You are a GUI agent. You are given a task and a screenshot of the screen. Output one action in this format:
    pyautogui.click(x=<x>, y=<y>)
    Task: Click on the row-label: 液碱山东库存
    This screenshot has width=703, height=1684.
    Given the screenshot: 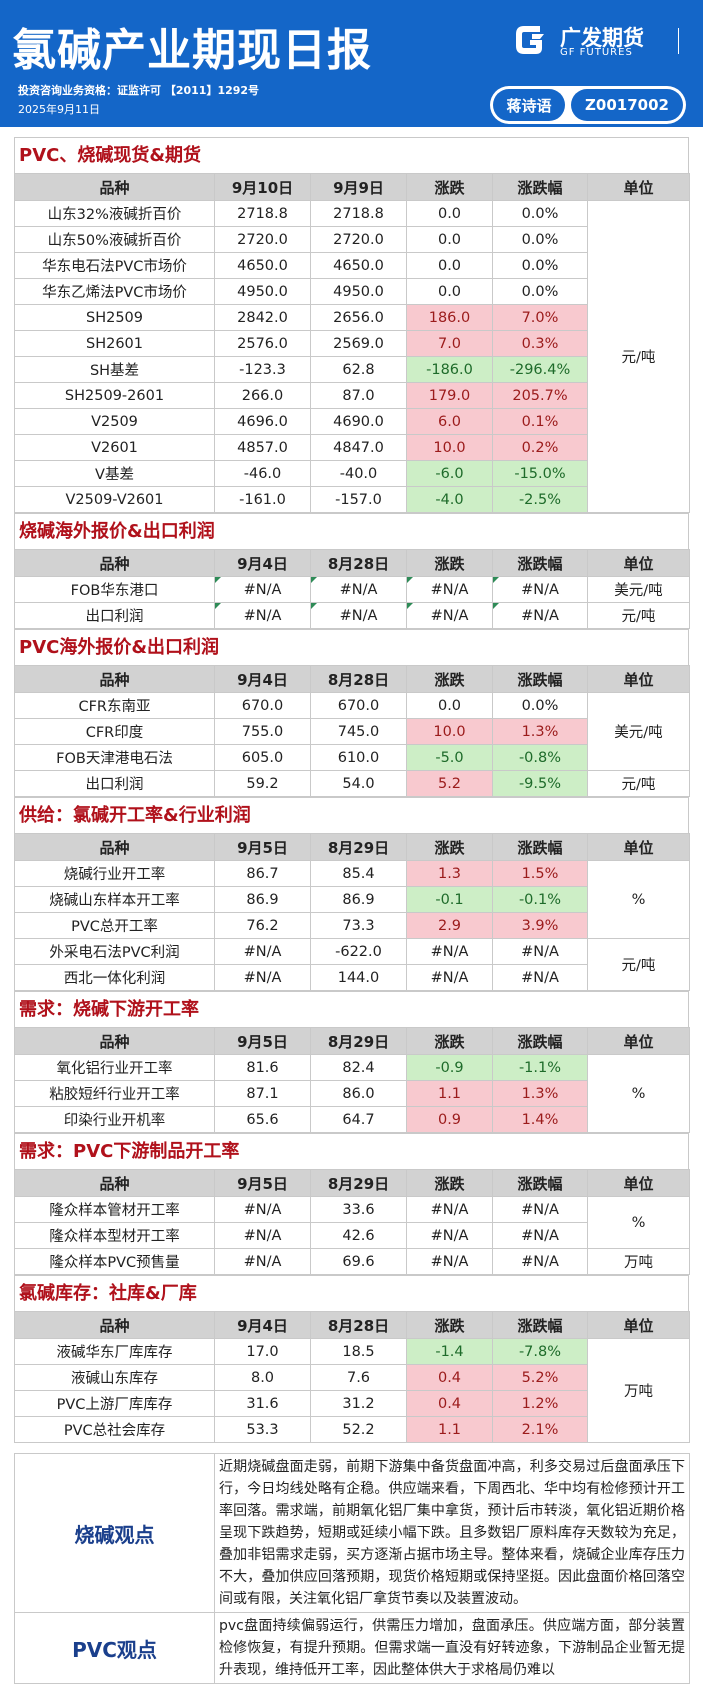 What is the action you would take?
    pyautogui.click(x=114, y=1377)
    